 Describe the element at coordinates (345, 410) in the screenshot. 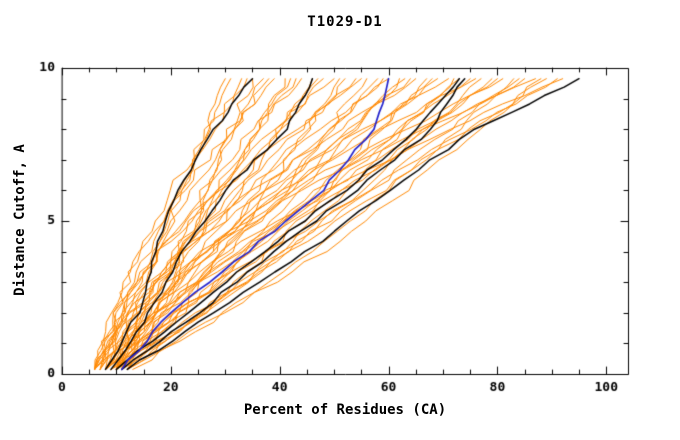

I see `x-axis-label: Percent of Residues (CA)` at that location.